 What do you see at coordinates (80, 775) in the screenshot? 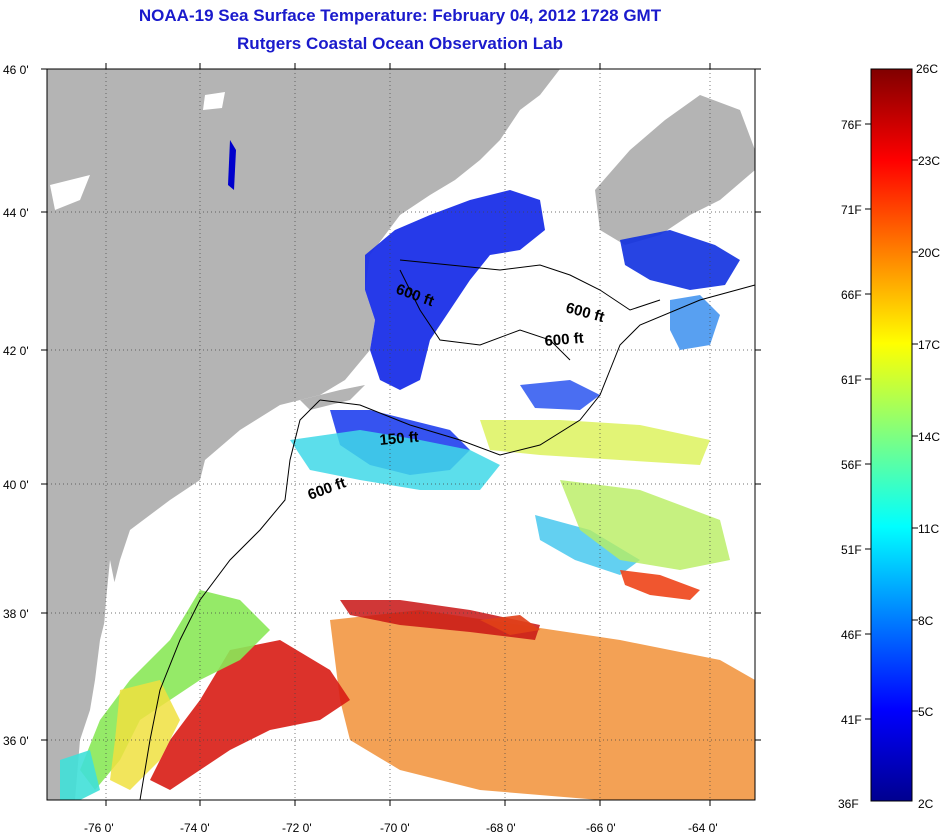
I see `sst-cyan-coast` at bounding box center [80, 775].